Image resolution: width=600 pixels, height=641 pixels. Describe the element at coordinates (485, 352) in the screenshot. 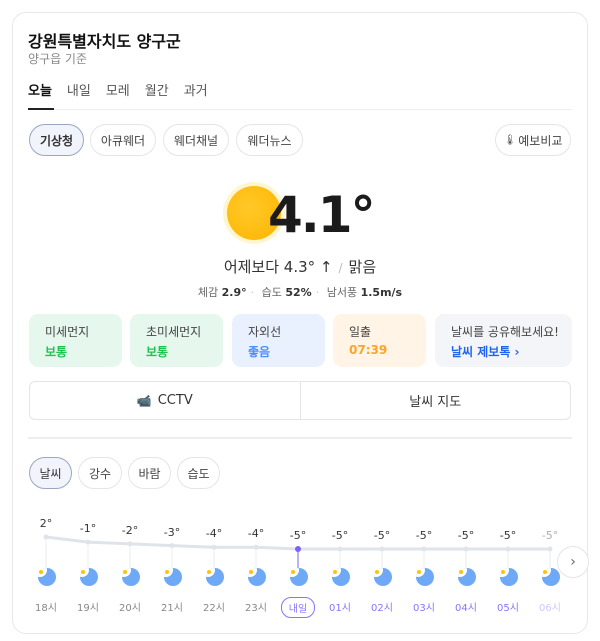

I see `info-card-value: 날씨 제보톡 ›` at that location.